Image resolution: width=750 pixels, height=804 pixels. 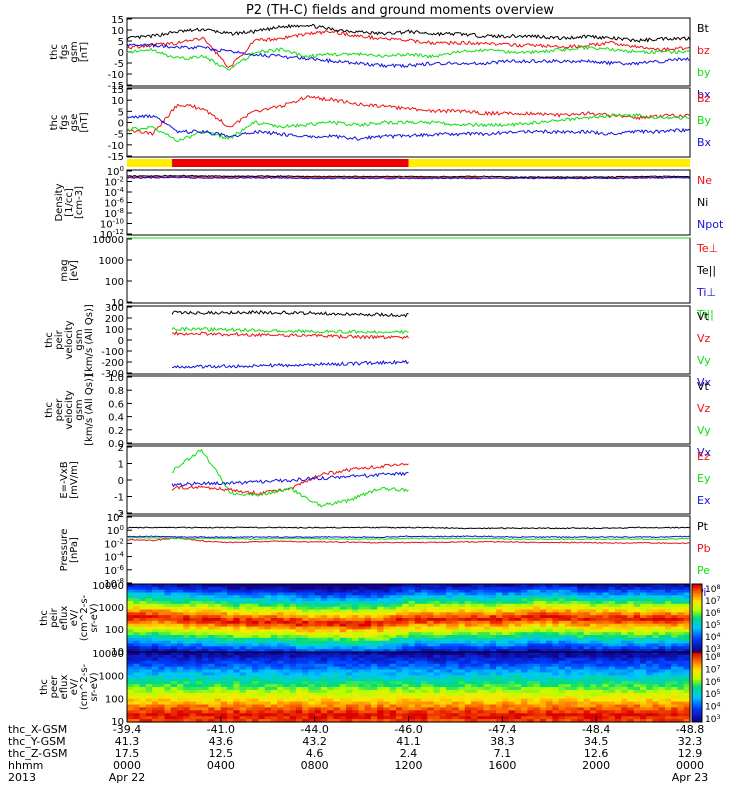 I want to click on panel-ylabel: peir, so click(x=54, y=617).